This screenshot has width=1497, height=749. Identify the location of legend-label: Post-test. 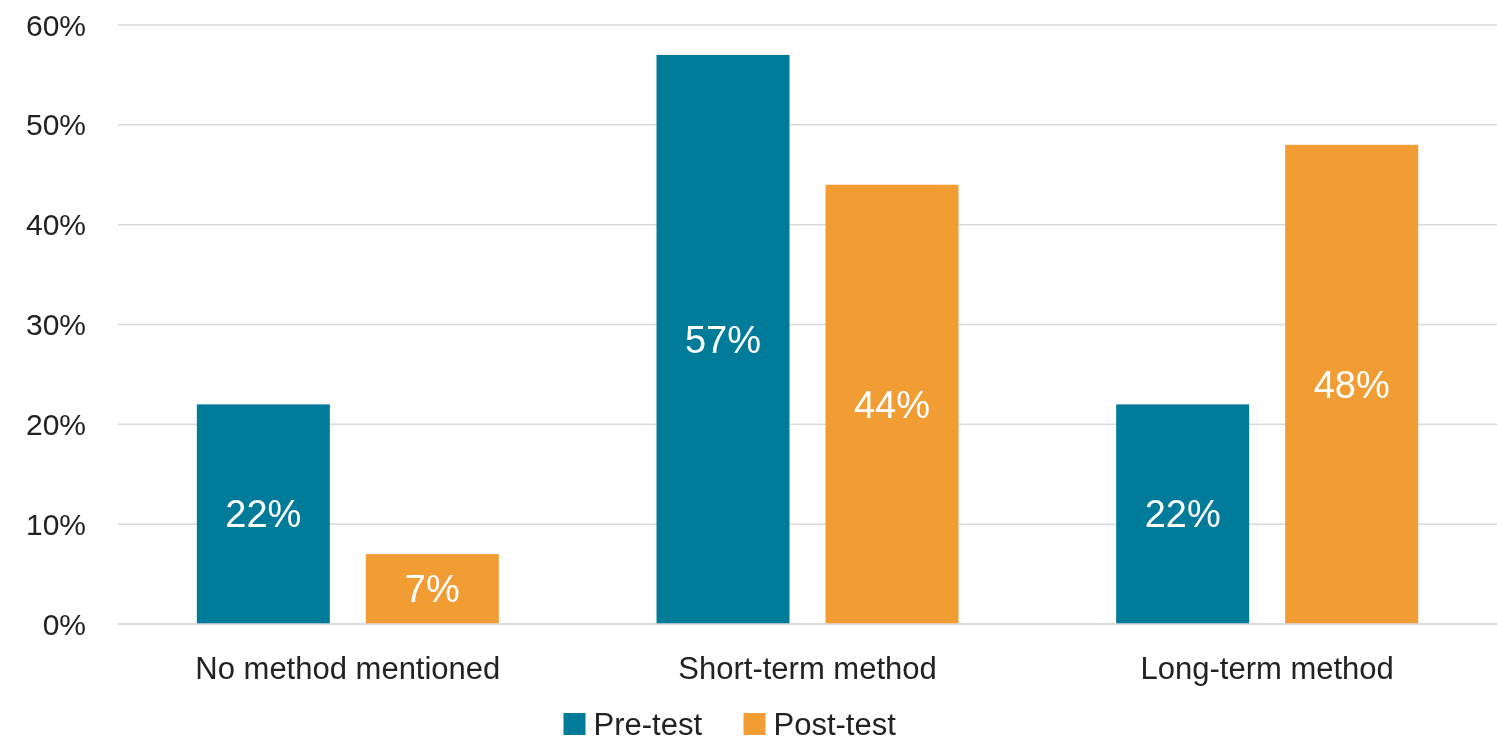
(835, 724).